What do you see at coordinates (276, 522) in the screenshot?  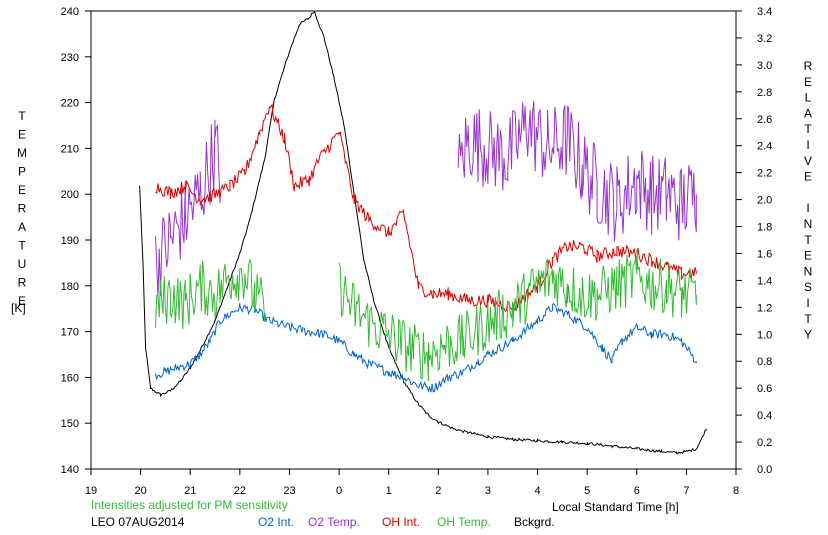 I see `legend-entry: O2 Int.` at bounding box center [276, 522].